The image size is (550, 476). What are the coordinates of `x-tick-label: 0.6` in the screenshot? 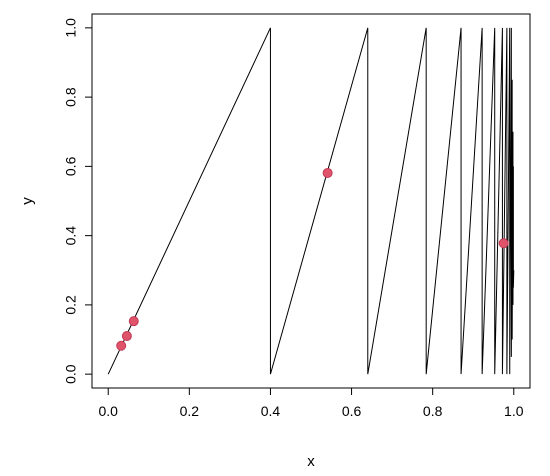 It's located at (352, 411).